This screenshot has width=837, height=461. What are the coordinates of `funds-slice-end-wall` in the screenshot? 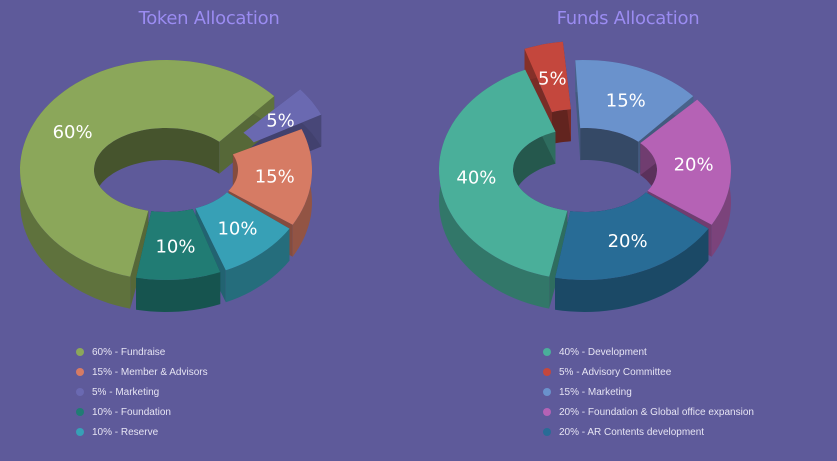 It's located at (558, 259).